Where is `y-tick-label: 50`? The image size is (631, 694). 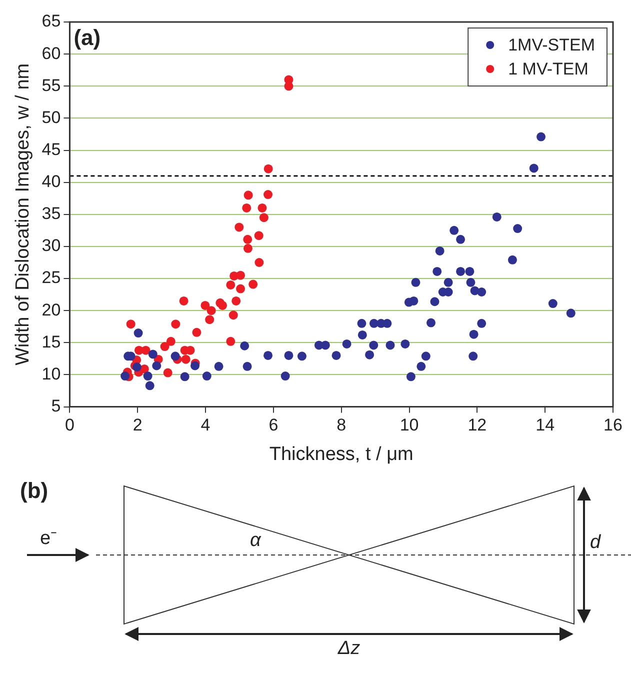
y-tick-label: 50 is located at coordinates (51, 117).